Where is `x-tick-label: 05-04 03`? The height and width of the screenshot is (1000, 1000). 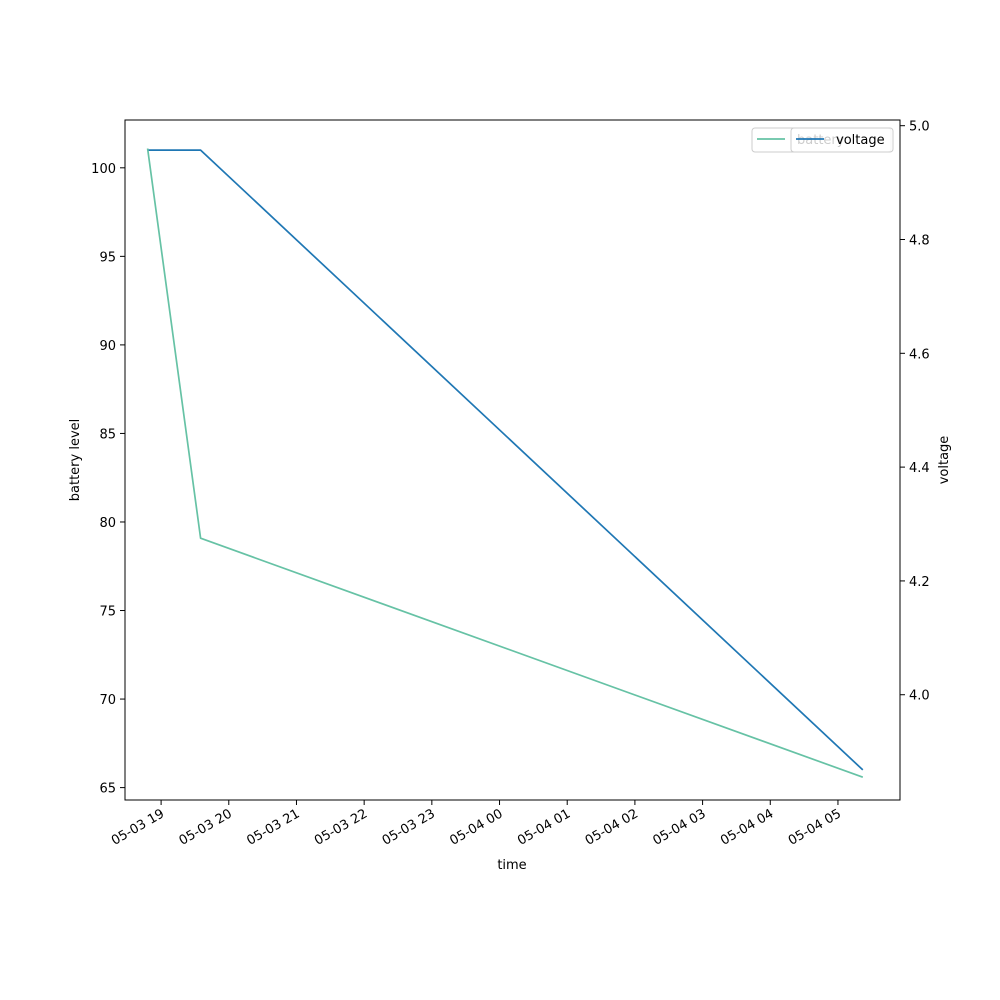 x-tick-label: 05-04 03 is located at coordinates (679, 827).